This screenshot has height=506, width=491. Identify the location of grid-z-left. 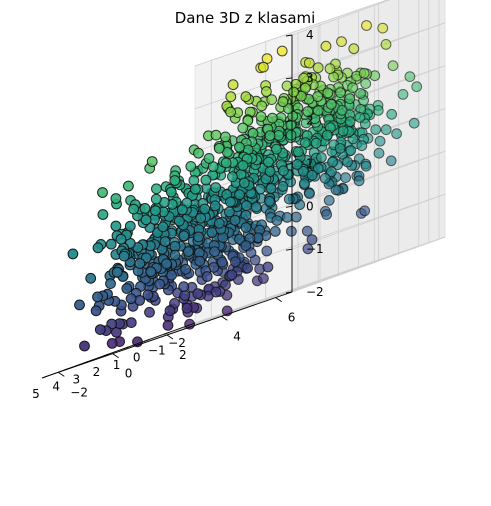
(291, 33).